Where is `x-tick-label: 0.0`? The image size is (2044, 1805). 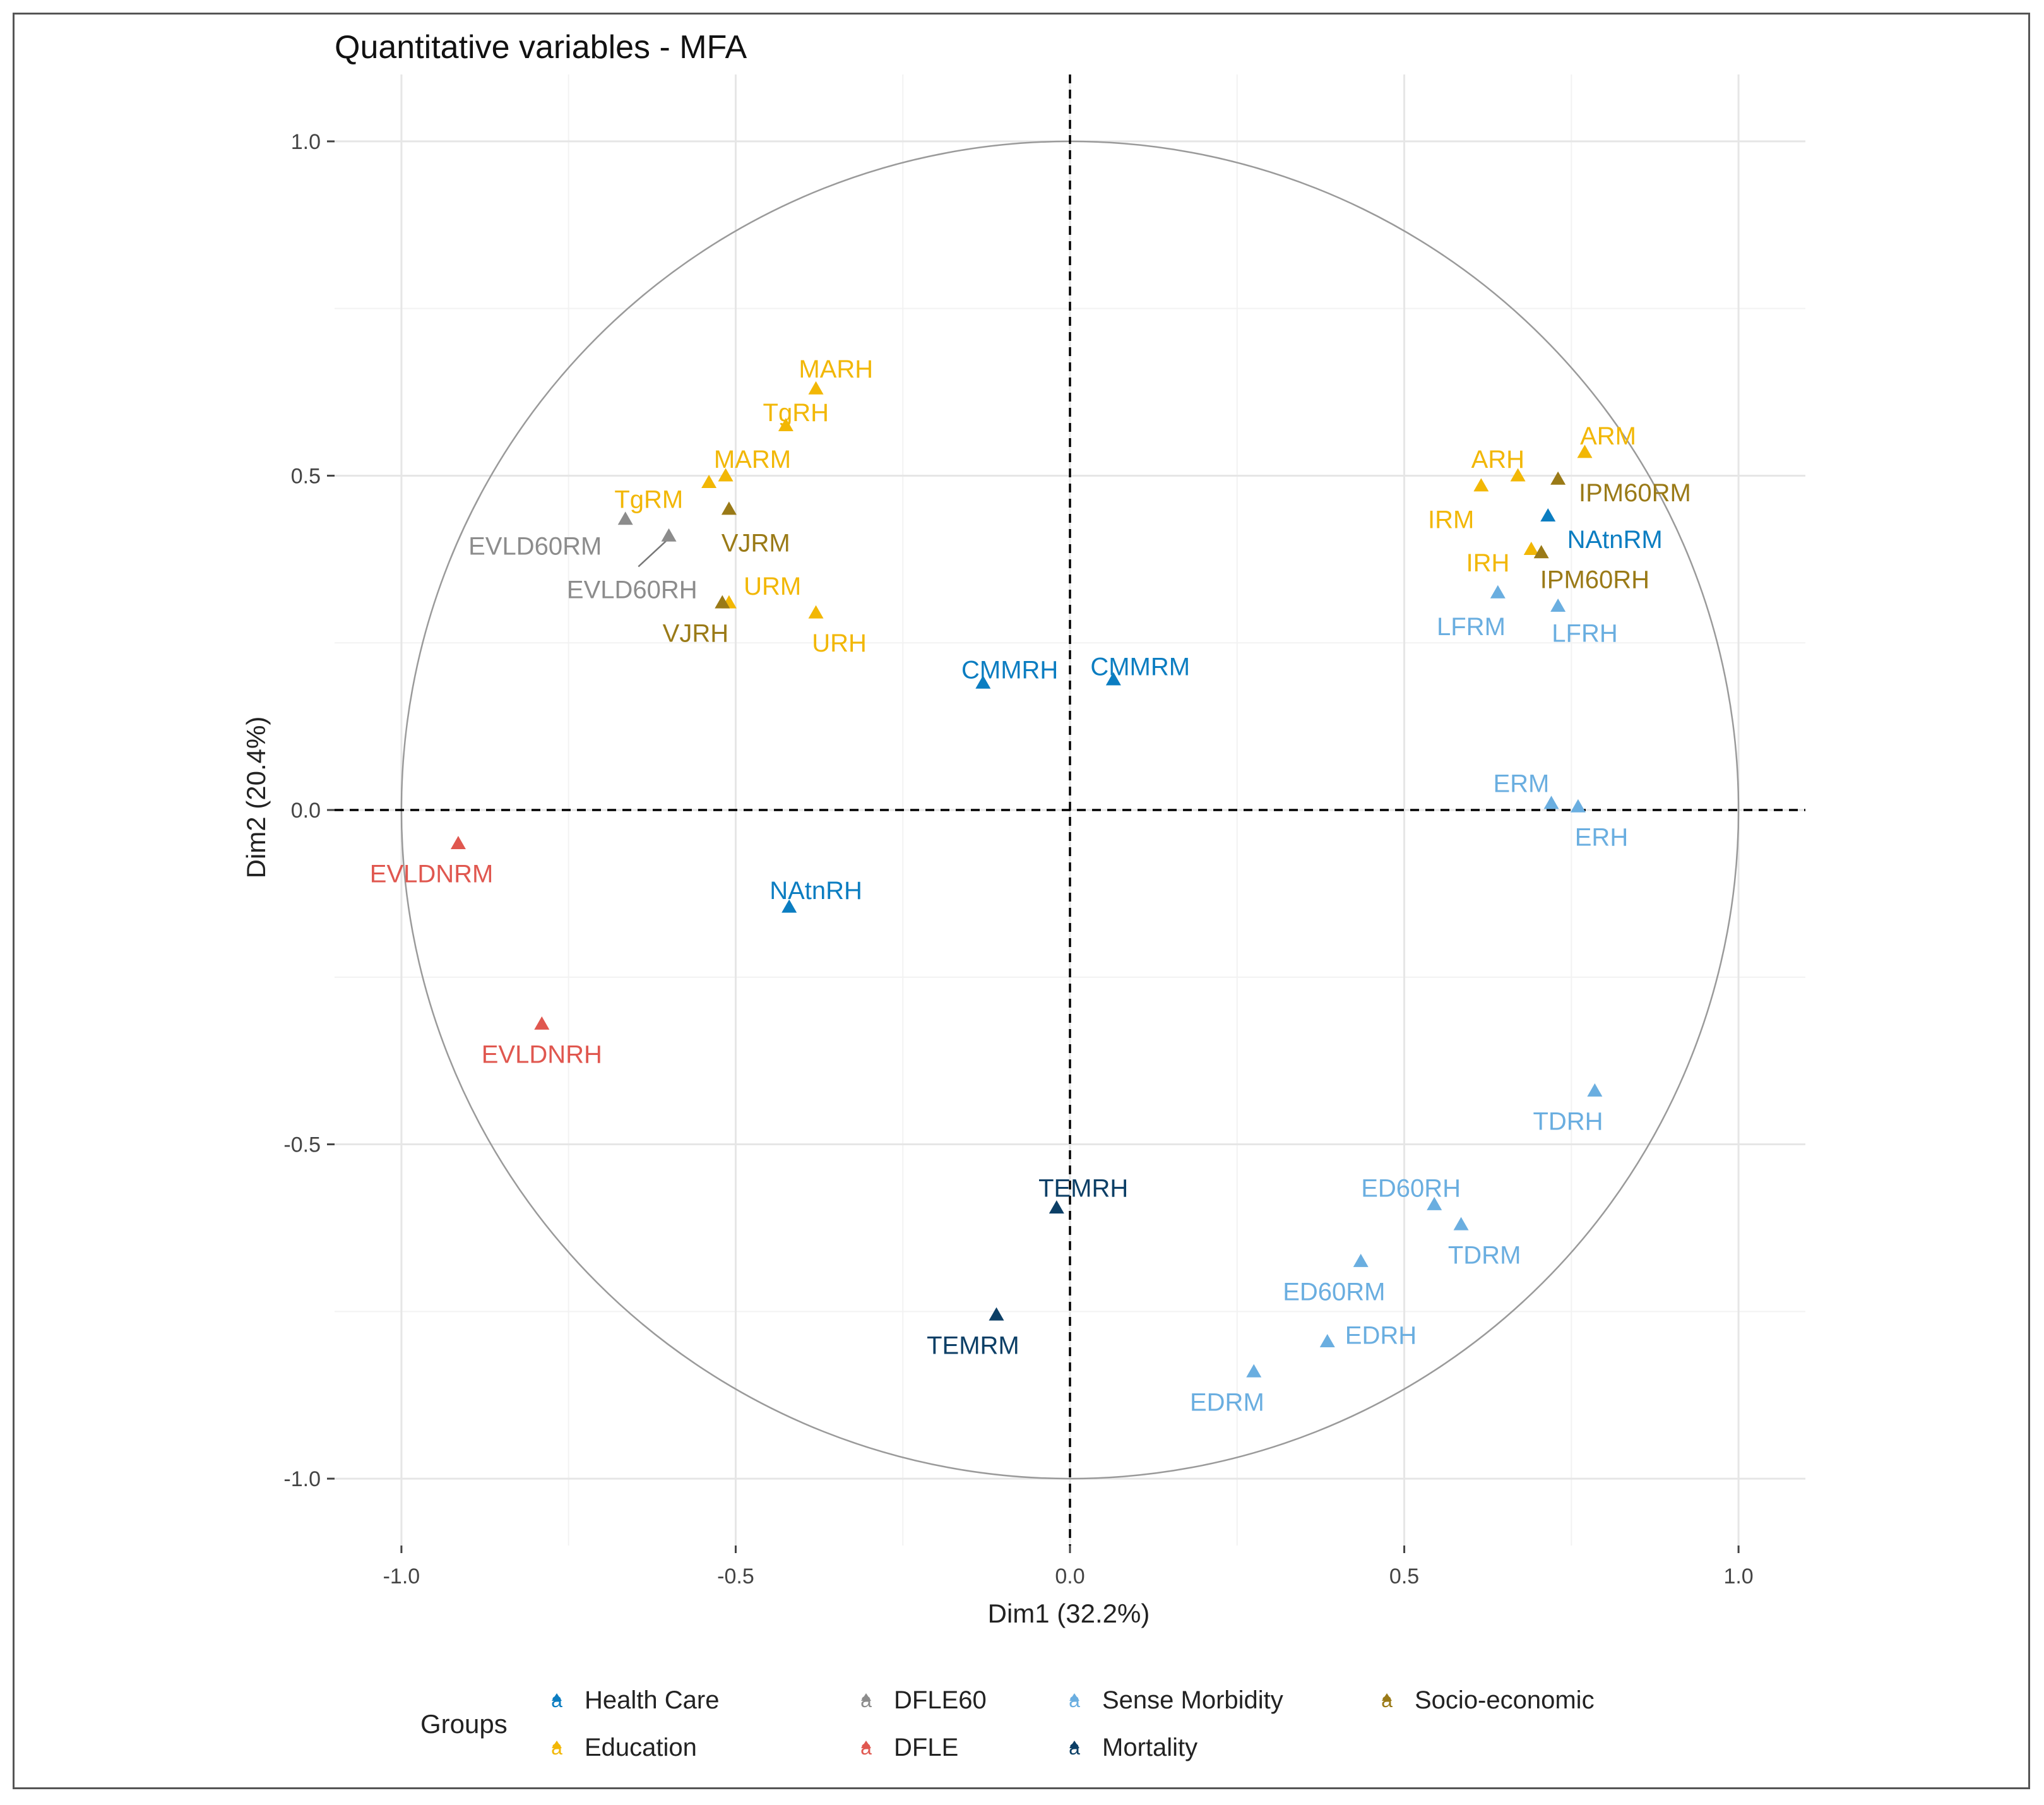
x-tick-label: 0.0 is located at coordinates (1069, 1576).